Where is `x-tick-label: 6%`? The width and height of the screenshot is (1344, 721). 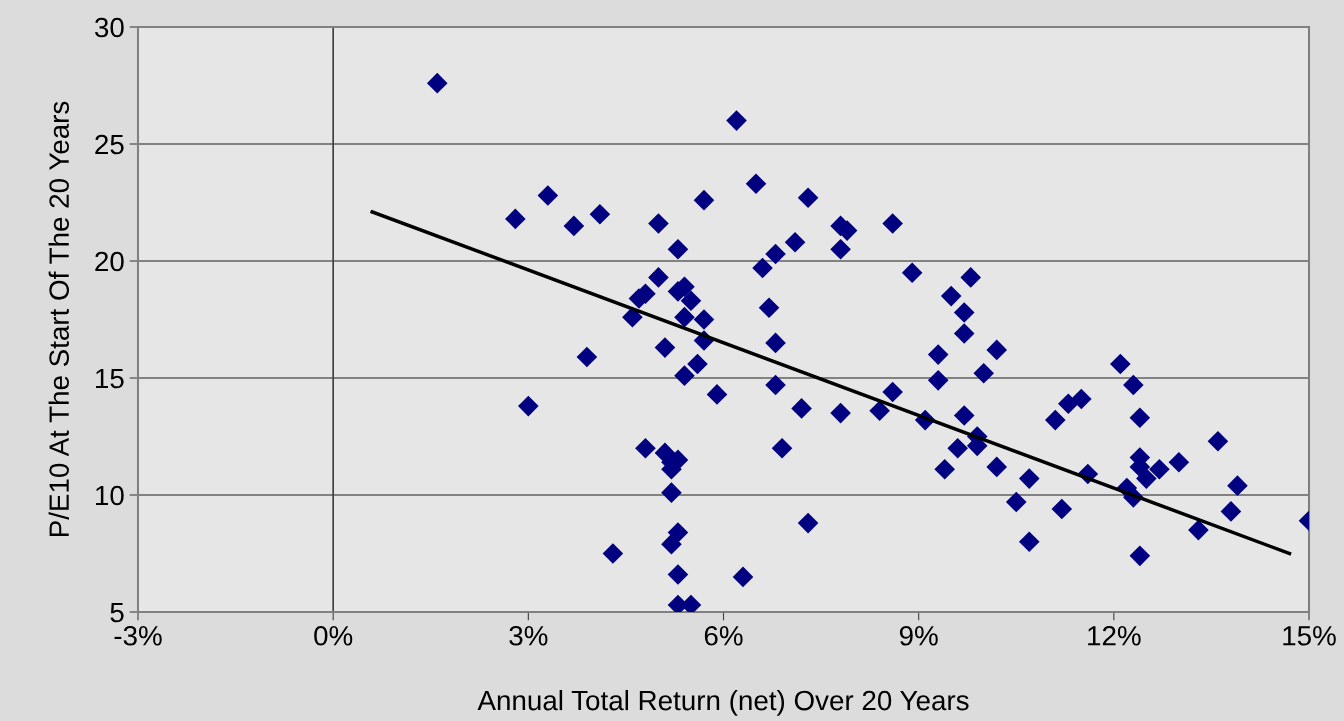
x-tick-label: 6% is located at coordinates (723, 635).